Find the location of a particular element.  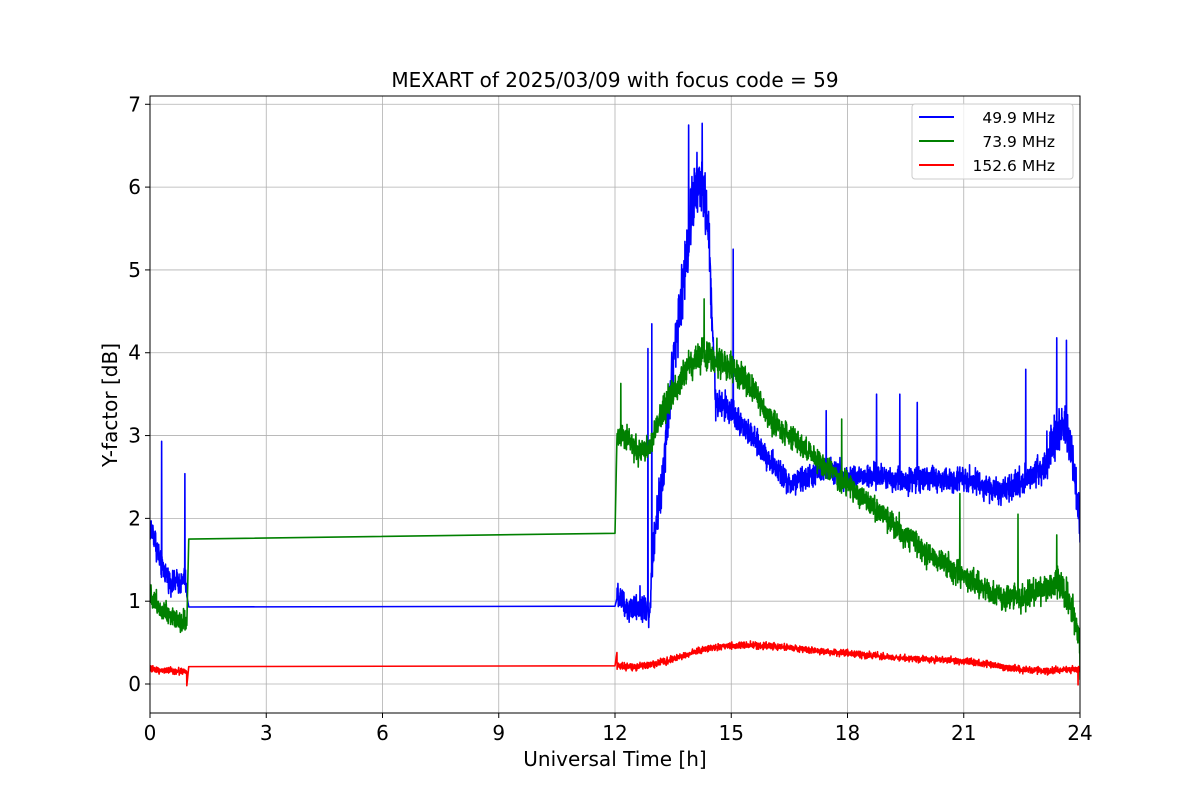

x-tick-label: 6 is located at coordinates (382, 733).